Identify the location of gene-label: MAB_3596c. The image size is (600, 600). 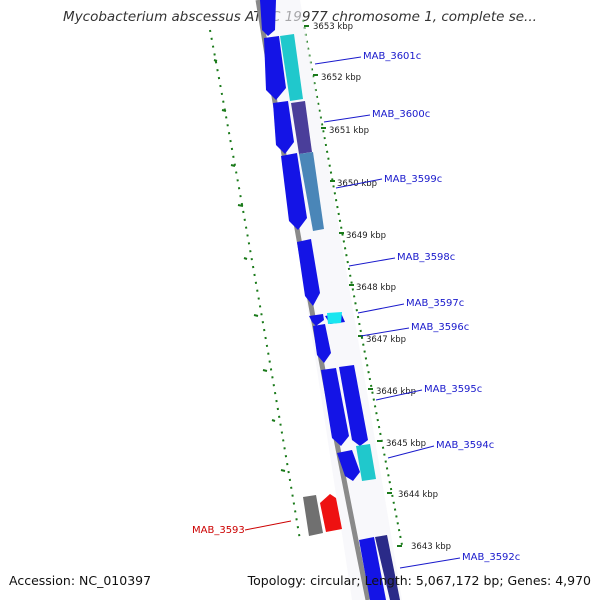
(440, 327).